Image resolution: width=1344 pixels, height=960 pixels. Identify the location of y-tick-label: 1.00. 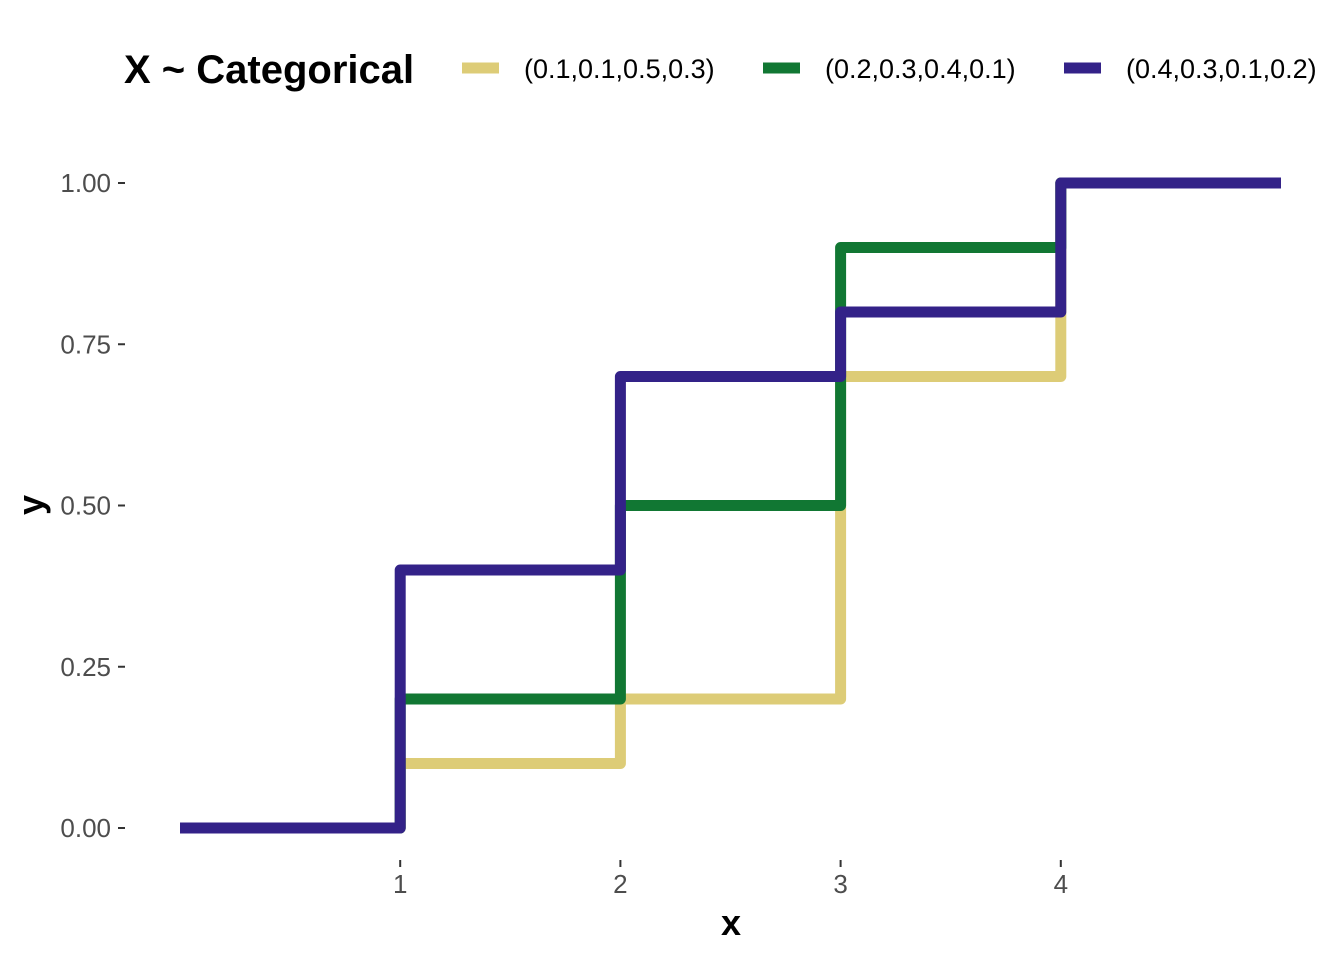
(85, 183).